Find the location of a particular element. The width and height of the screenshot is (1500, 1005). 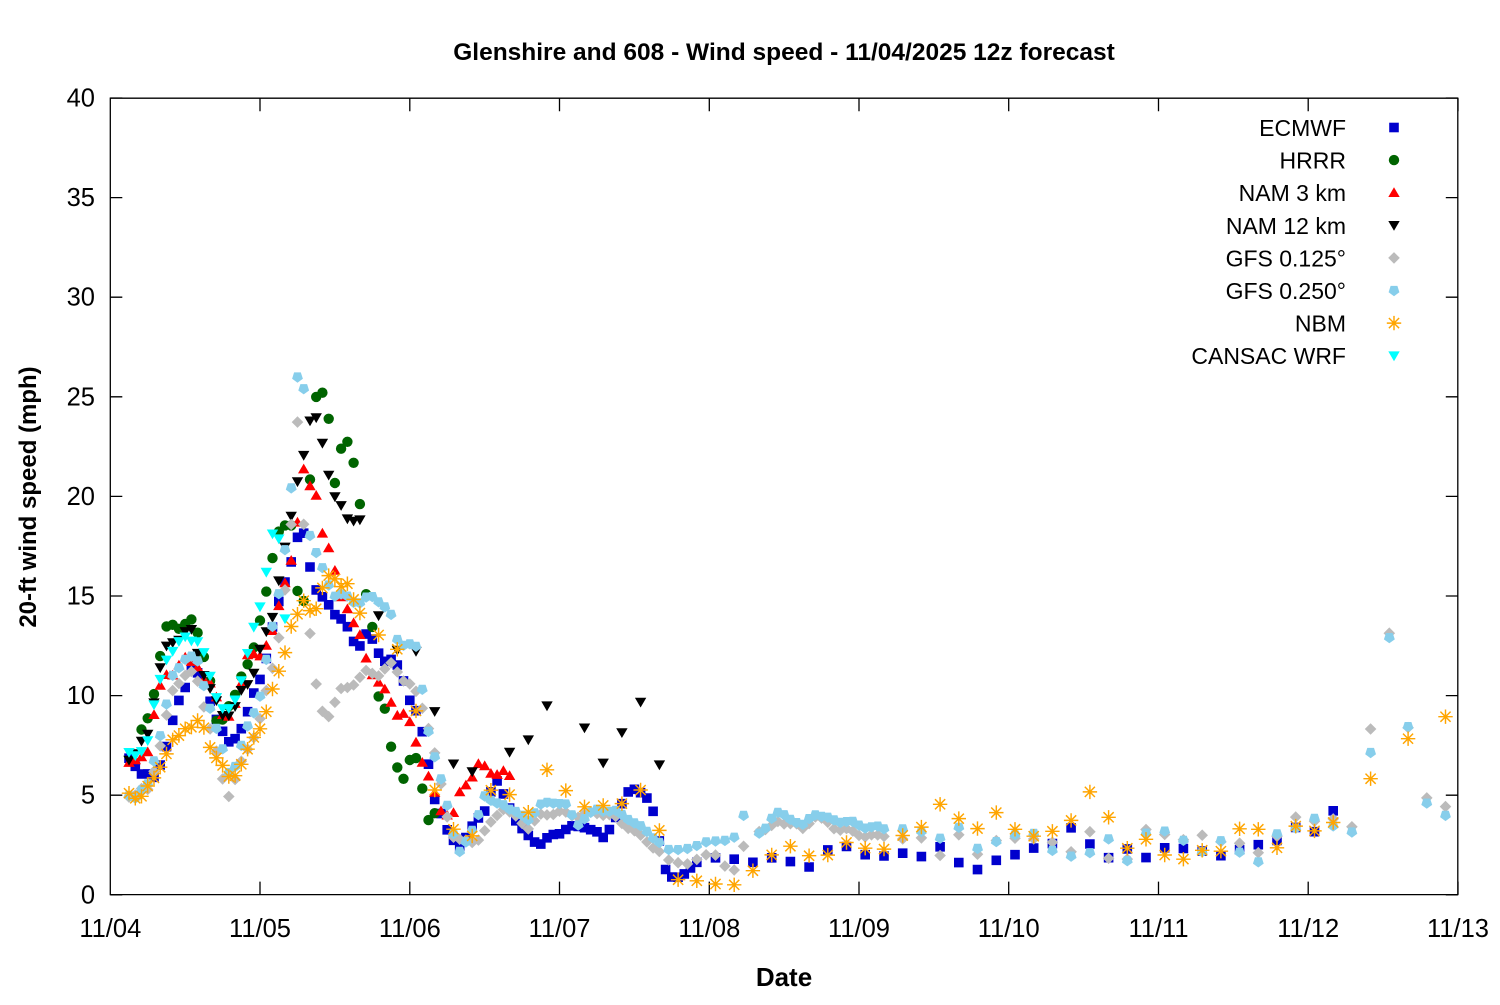

svg-text: 20-ft wind speed (mph) is located at coordinates (28, 496).